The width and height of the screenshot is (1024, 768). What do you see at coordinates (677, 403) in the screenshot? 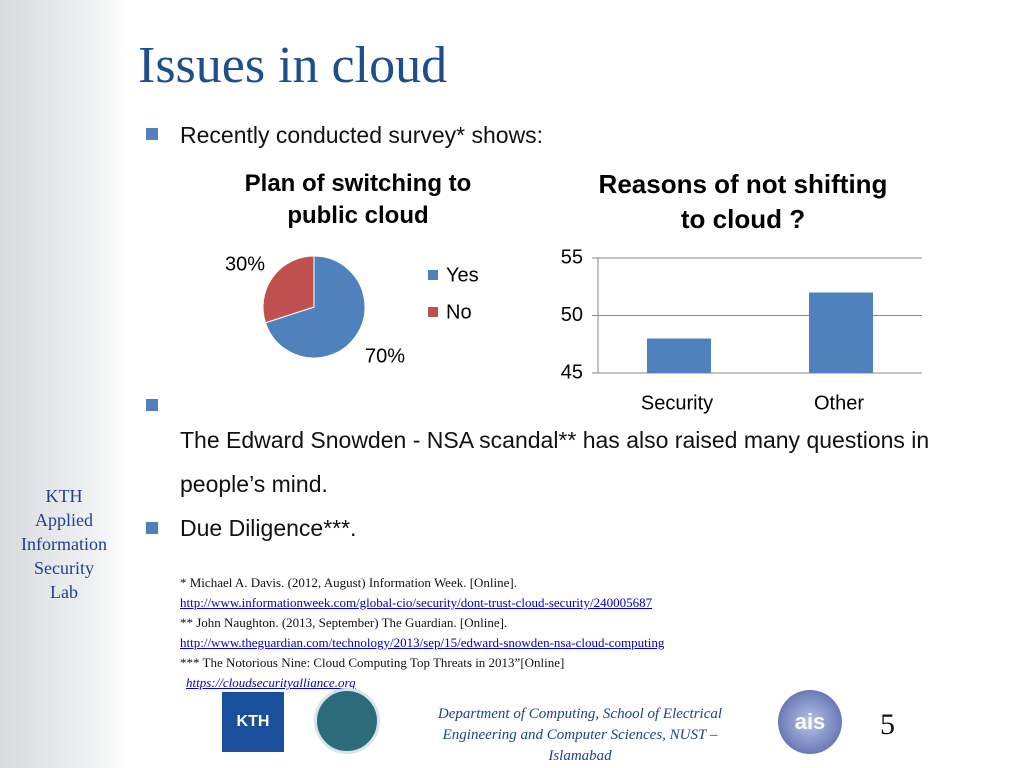
I see `x-tick-label: Security` at bounding box center [677, 403].